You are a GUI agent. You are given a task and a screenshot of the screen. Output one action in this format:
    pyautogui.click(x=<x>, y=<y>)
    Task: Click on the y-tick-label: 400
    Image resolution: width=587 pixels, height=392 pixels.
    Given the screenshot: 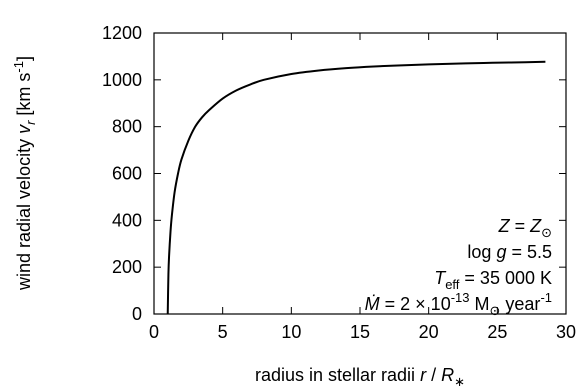 What is the action you would take?
    pyautogui.click(x=127, y=220)
    